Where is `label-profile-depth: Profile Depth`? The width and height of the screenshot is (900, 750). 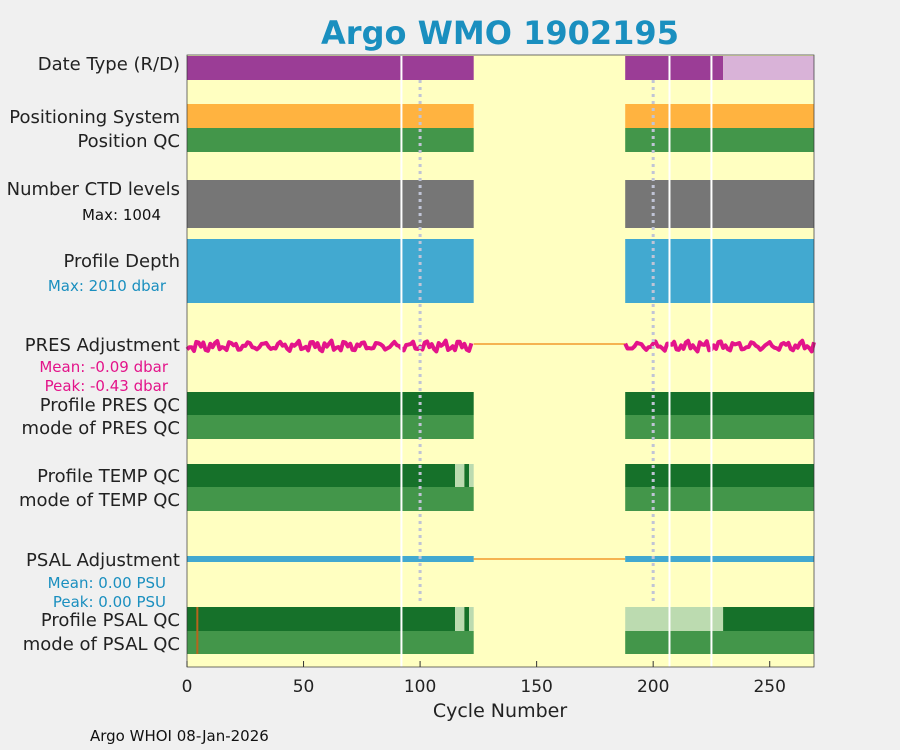 label-profile-depth: Profile Depth is located at coordinates (121, 261).